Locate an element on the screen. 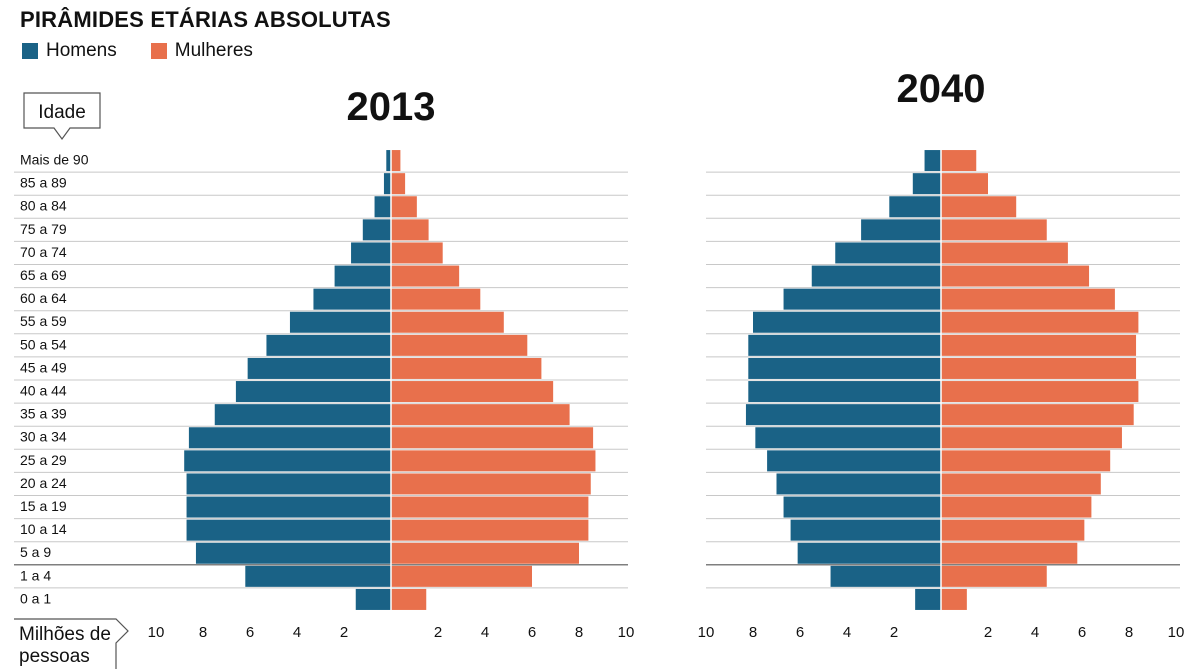 The width and height of the screenshot is (1191, 669). legend-item-men: Homens is located at coordinates (69, 51).